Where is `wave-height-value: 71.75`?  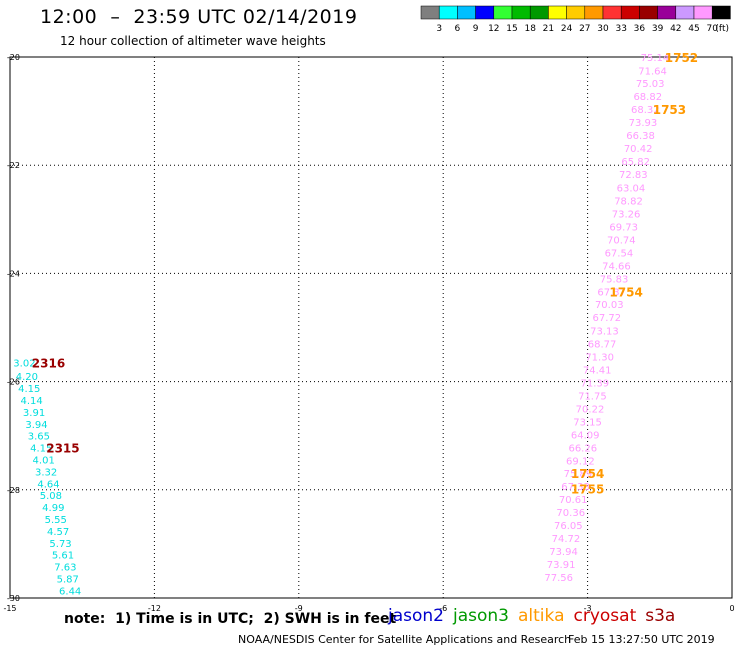
wave-height-value: 71.75 is located at coordinates (592, 397).